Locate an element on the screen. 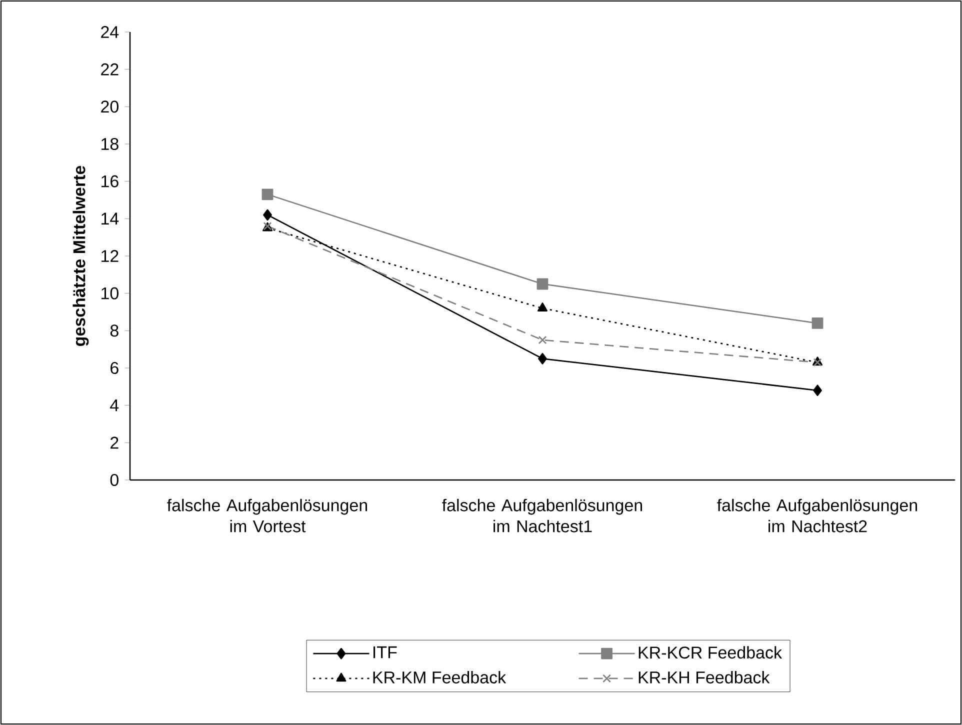 The width and height of the screenshot is (962, 725). legend-label: KR-KM Feedback is located at coordinates (439, 677).